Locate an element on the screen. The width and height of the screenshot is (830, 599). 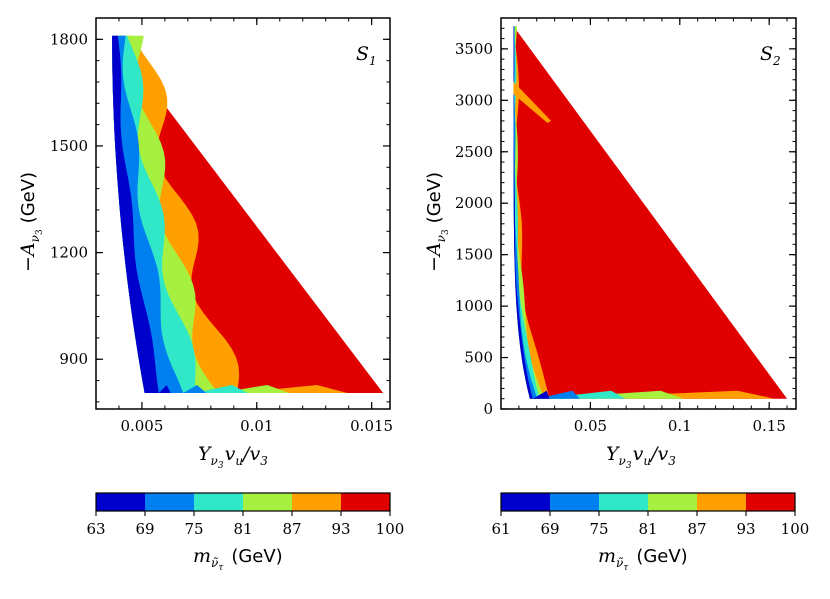
x-tick-label: 0.05 is located at coordinates (590, 426).